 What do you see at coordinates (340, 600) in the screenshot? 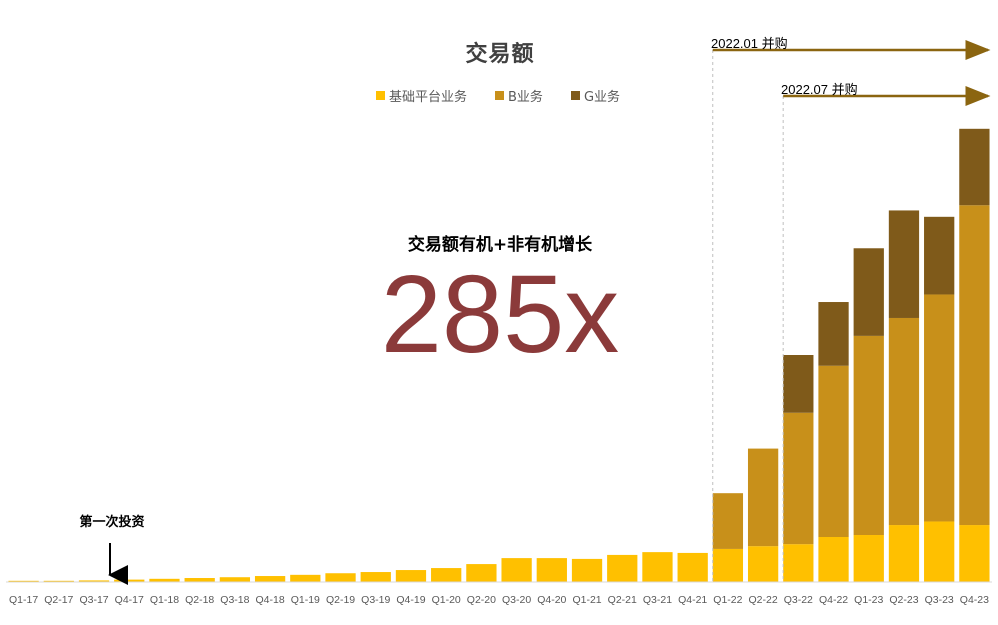
I see `x-tick-label: Q2-19` at bounding box center [340, 600].